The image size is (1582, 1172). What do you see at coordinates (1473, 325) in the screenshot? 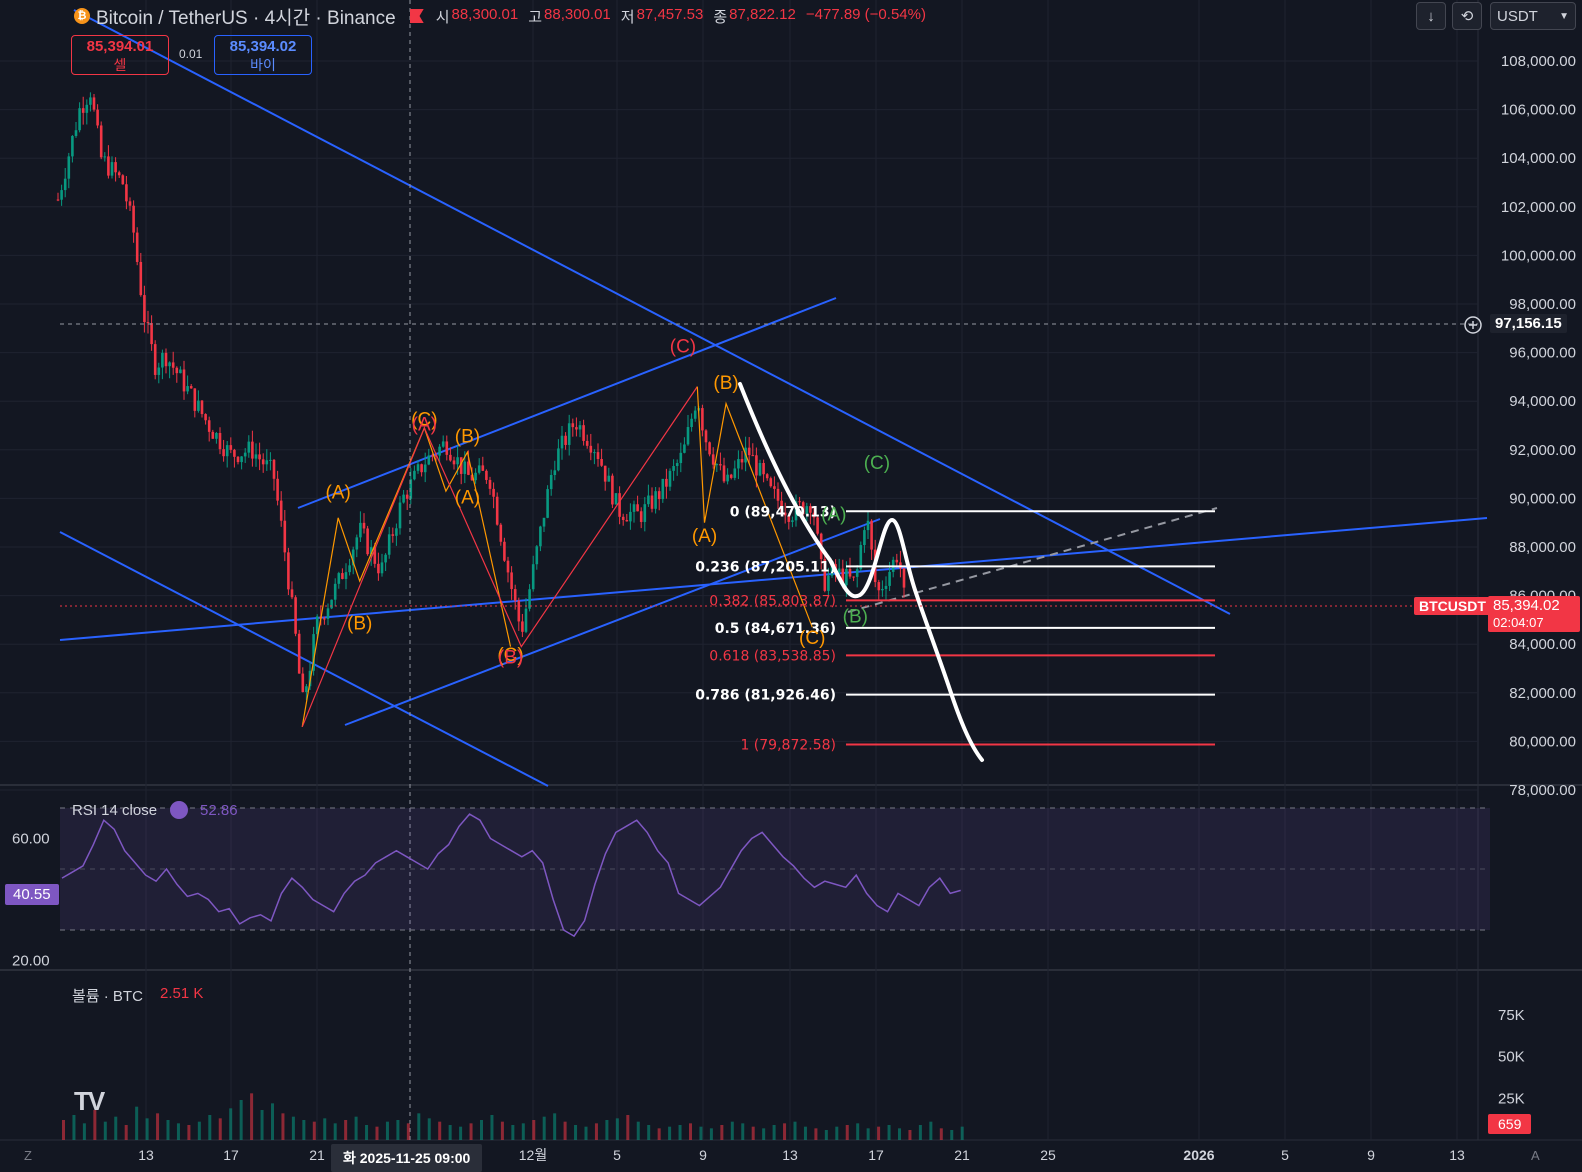
I see `add-alert-icon` at bounding box center [1473, 325].